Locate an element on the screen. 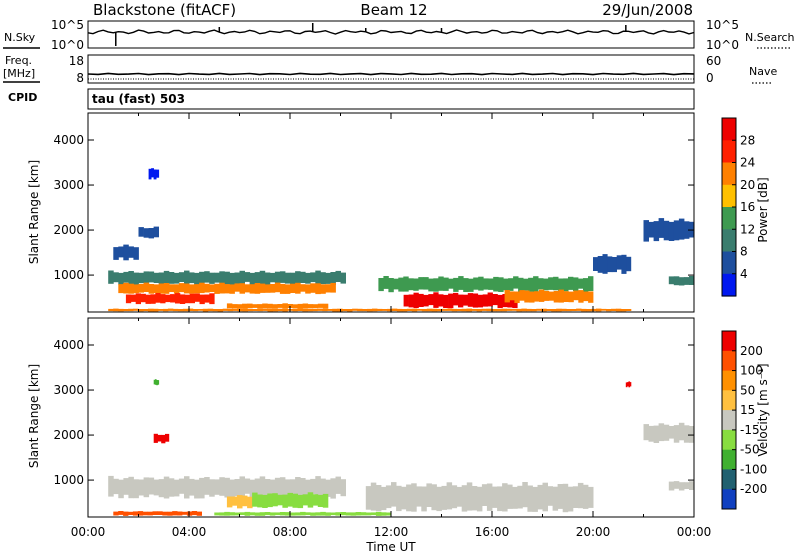 The width and height of the screenshot is (800, 558). colorbar-frame is located at coordinates (729, 420).